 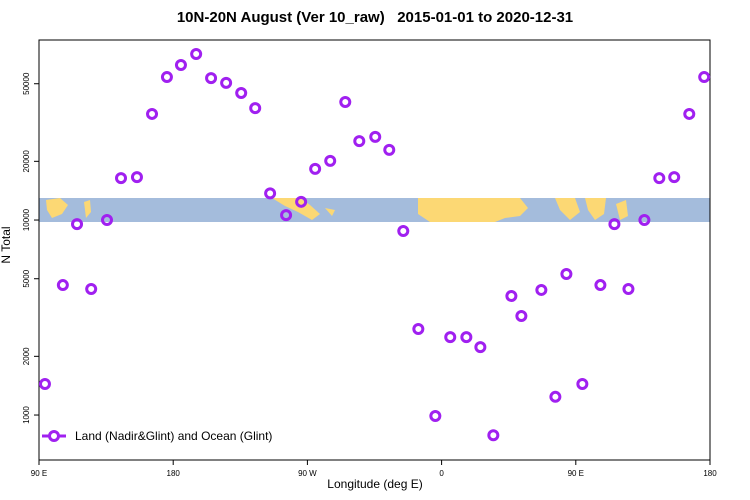 I want to click on x-axis-label: Longitude (deg E), so click(x=374, y=484).